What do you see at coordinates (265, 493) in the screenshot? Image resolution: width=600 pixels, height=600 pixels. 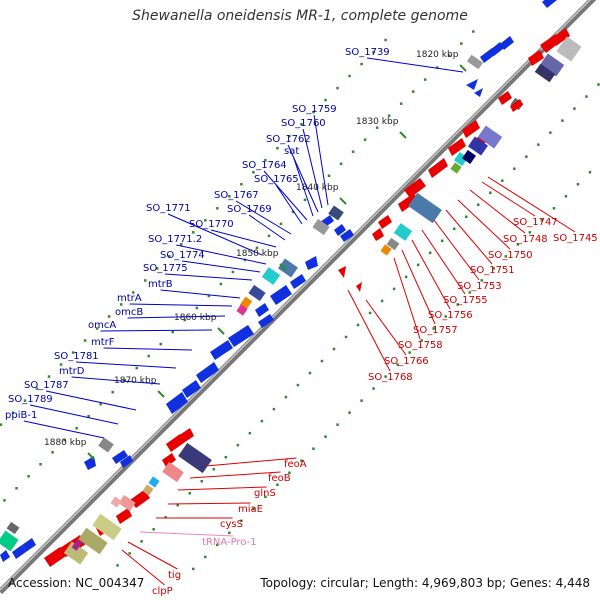 I see `gene-label-glnS: glnS` at bounding box center [265, 493].